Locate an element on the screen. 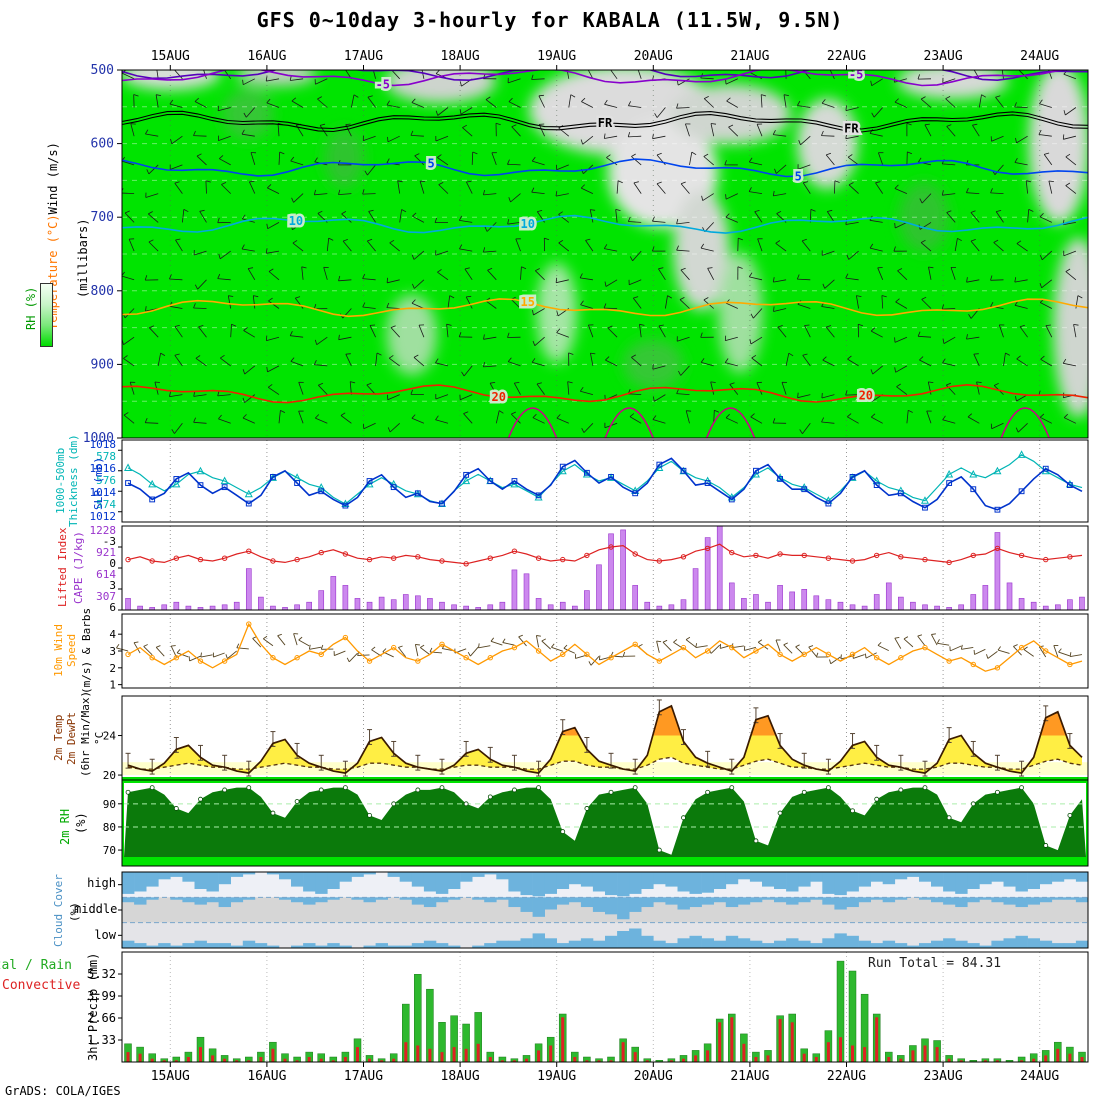  cloud-row-high-label: high is located at coordinates (101, 883).